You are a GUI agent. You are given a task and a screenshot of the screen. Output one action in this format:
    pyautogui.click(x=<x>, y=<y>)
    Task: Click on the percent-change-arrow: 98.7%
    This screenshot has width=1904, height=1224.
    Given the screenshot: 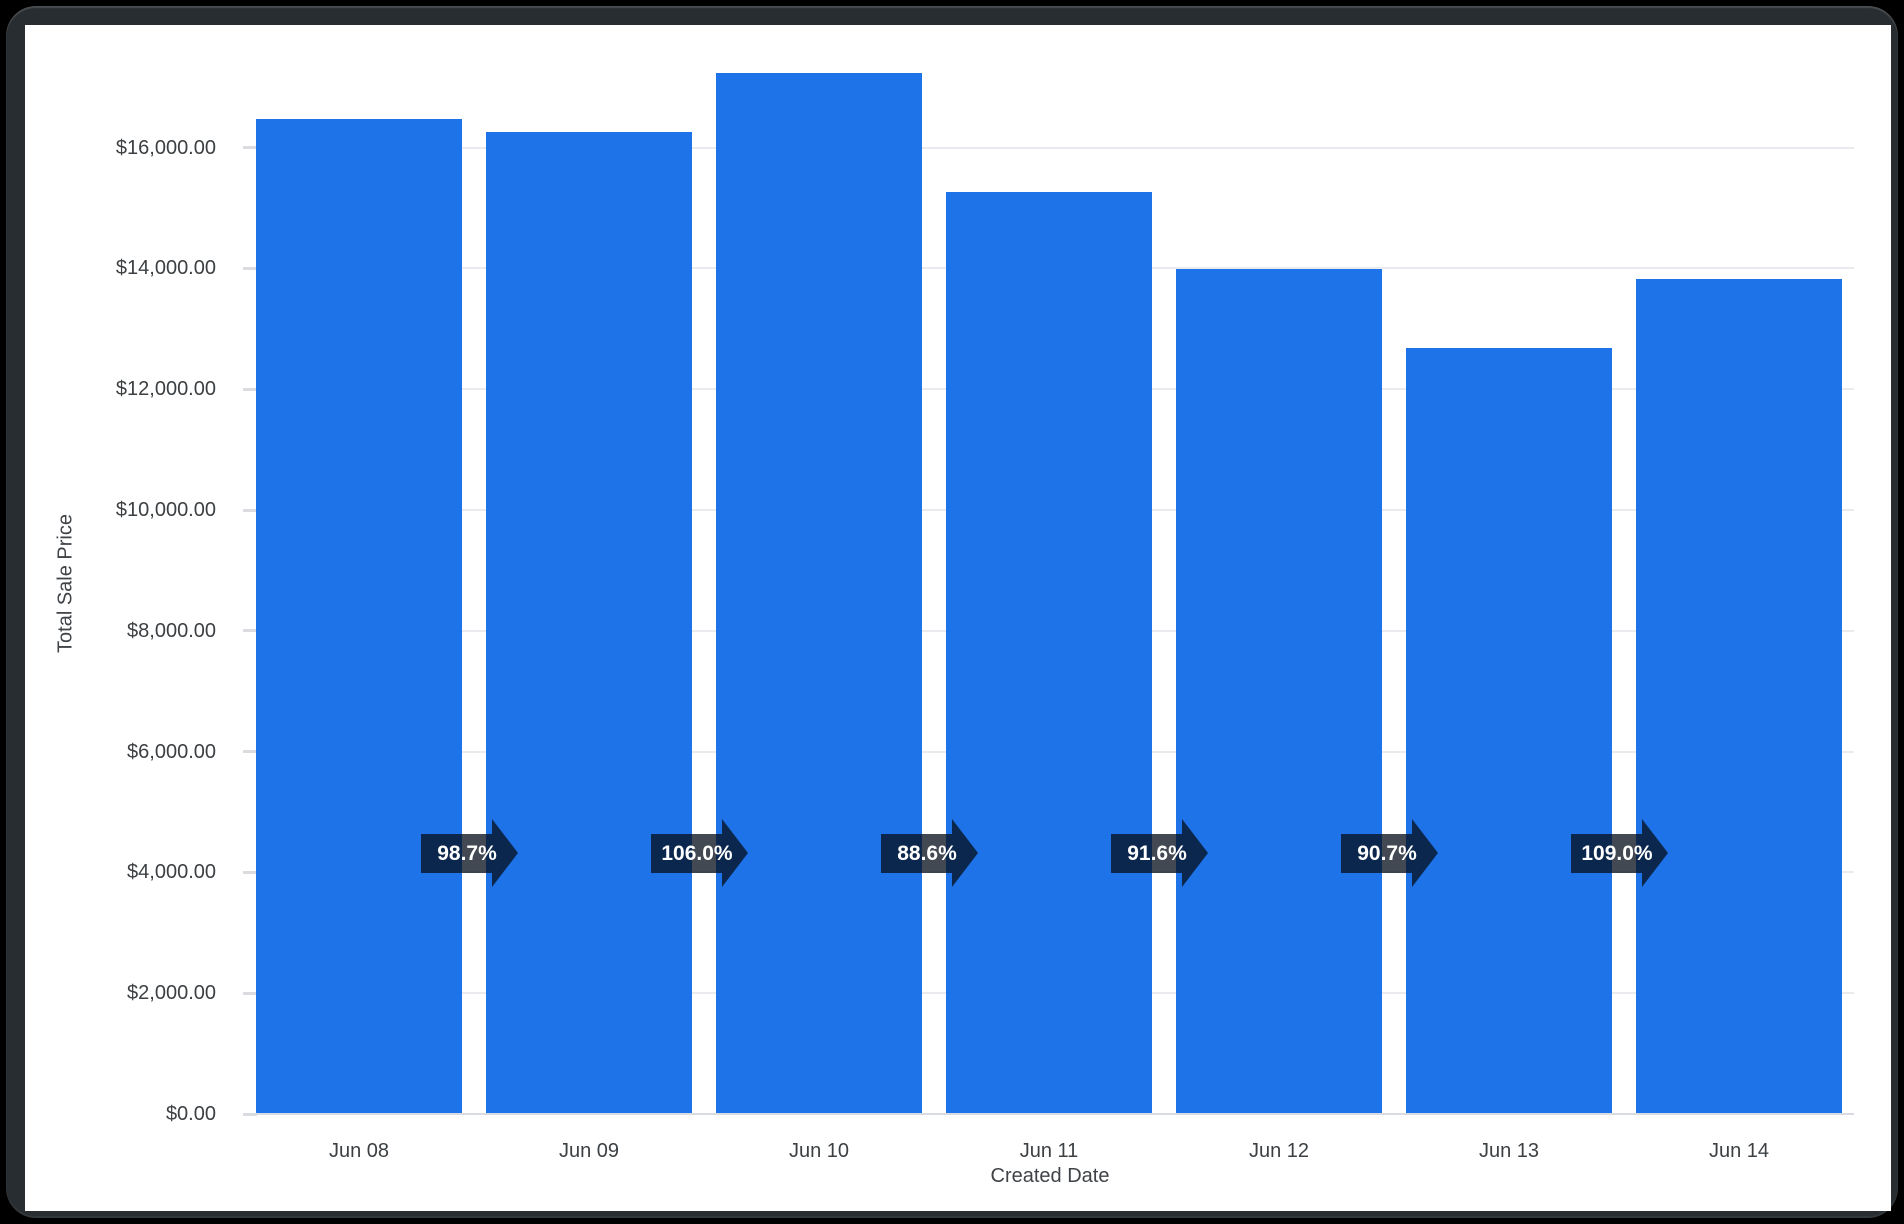 What is the action you would take?
    pyautogui.click(x=469, y=853)
    